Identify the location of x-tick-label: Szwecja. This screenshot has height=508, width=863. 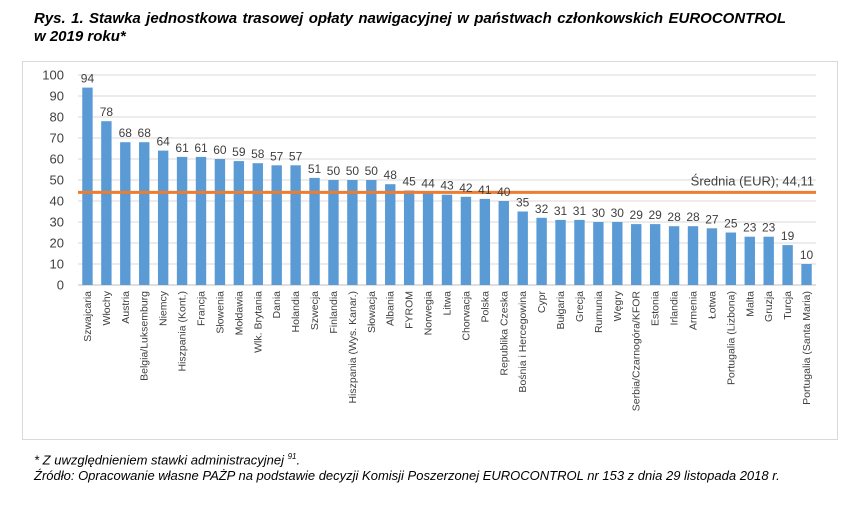
(315, 310).